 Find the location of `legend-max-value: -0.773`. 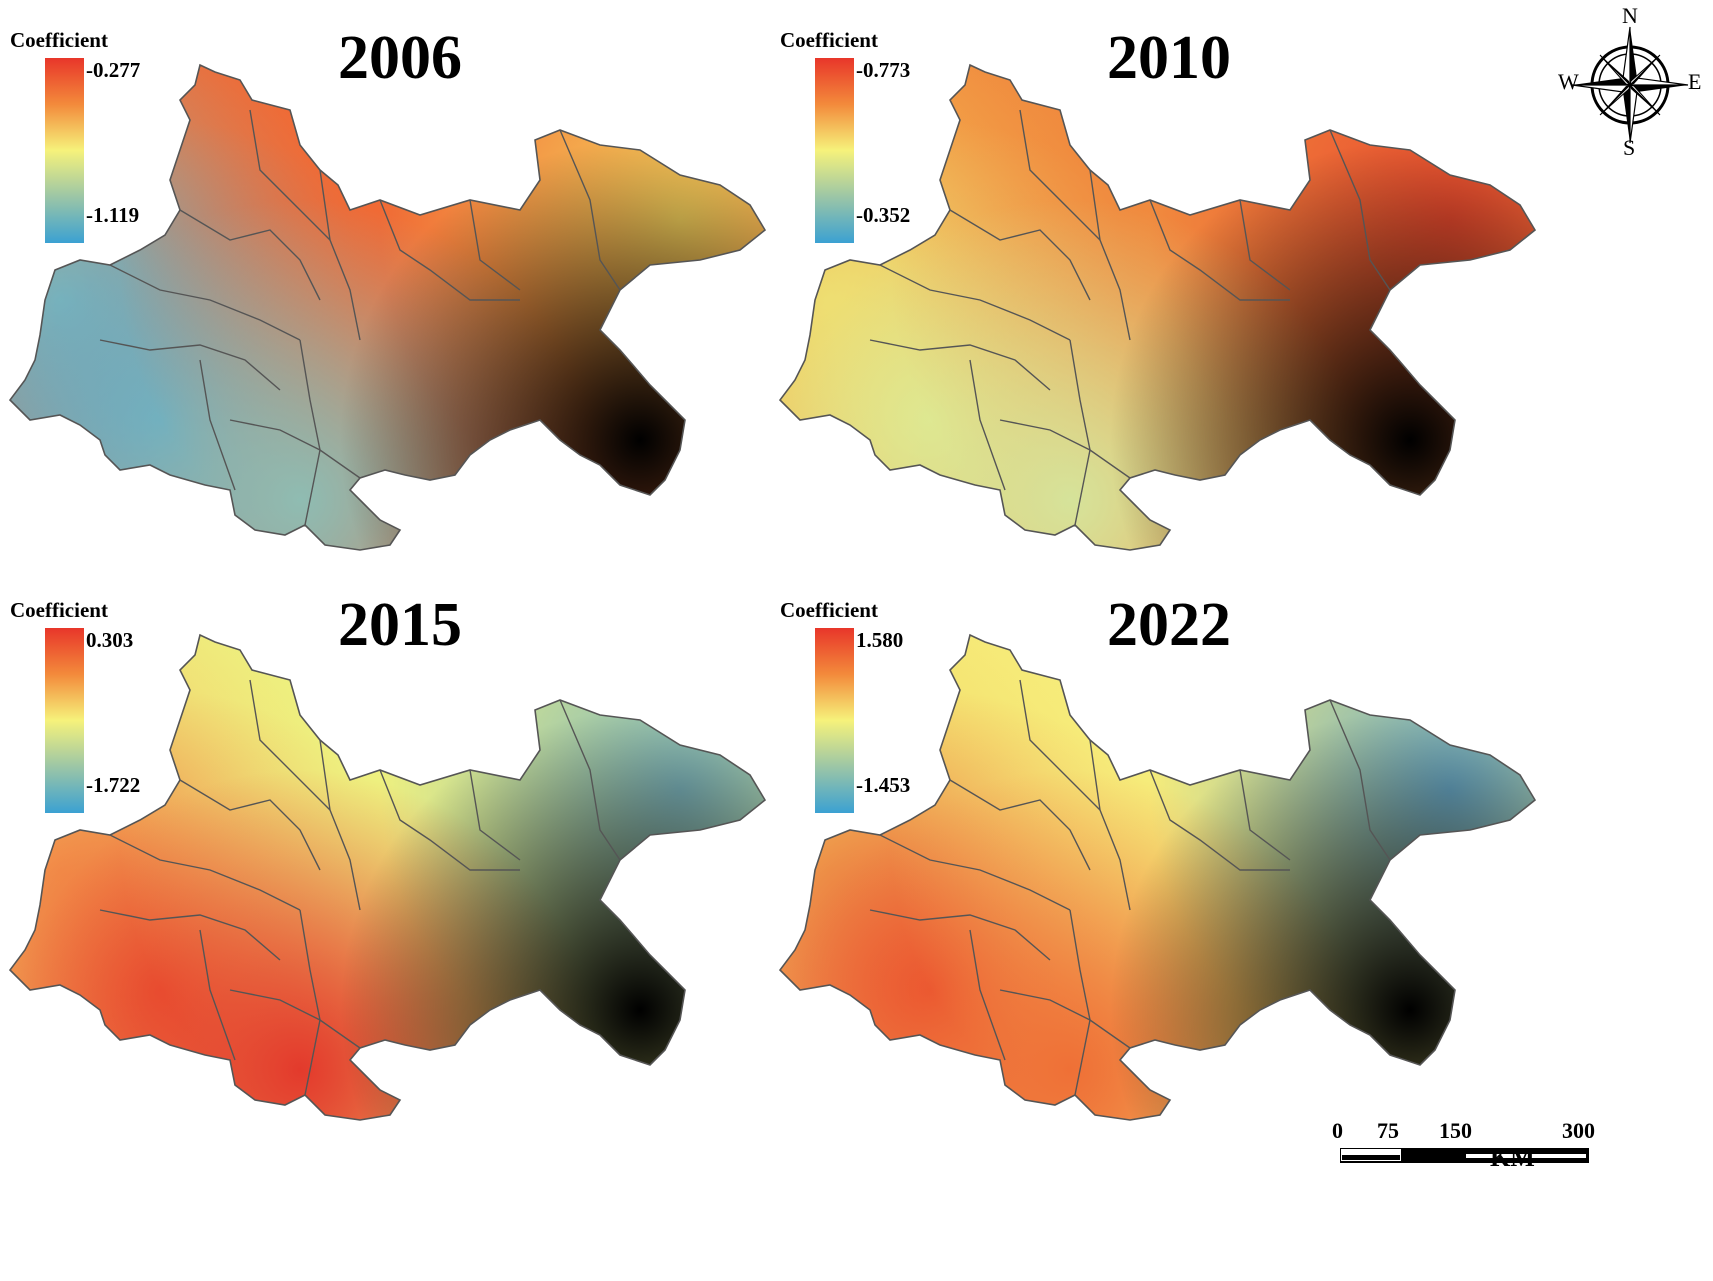

legend-max-value: -0.773 is located at coordinates (883, 70).